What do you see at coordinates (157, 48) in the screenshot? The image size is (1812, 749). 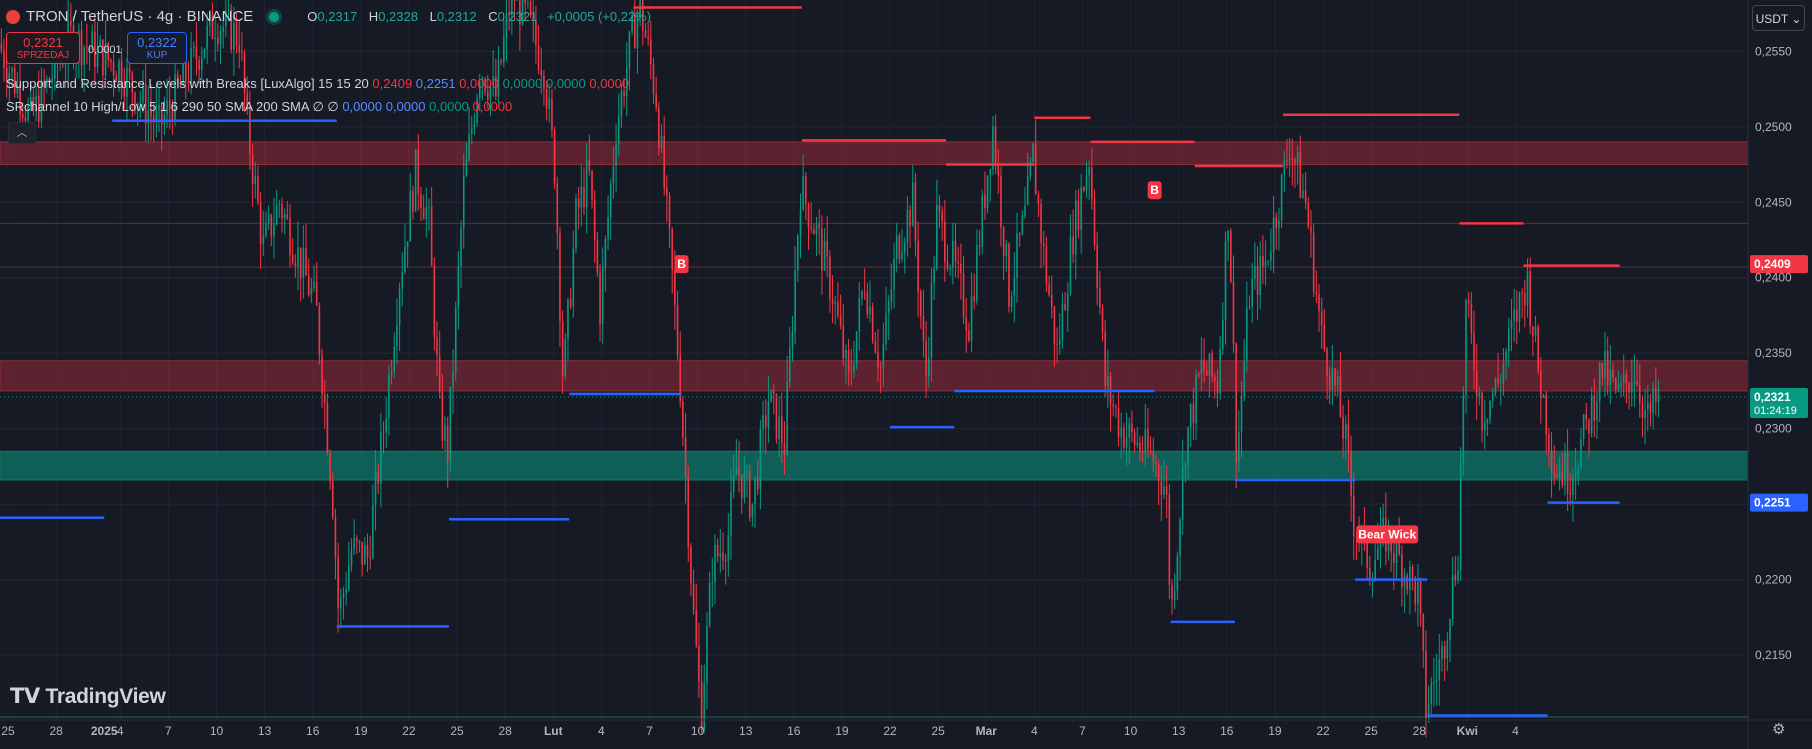 I see `buy-button: 0,2322 KUP` at bounding box center [157, 48].